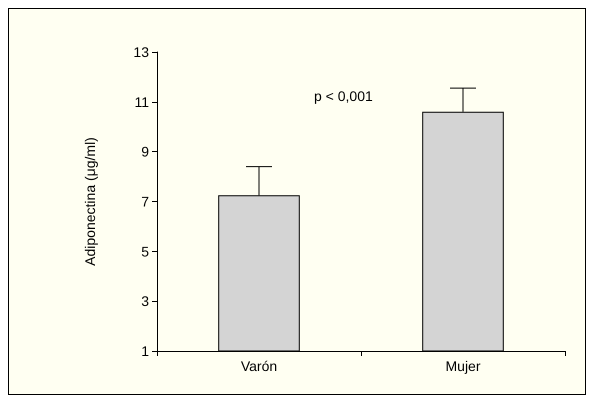 The height and width of the screenshot is (403, 594). Describe the element at coordinates (145, 301) in the screenshot. I see `y-tick-label: 3` at that location.